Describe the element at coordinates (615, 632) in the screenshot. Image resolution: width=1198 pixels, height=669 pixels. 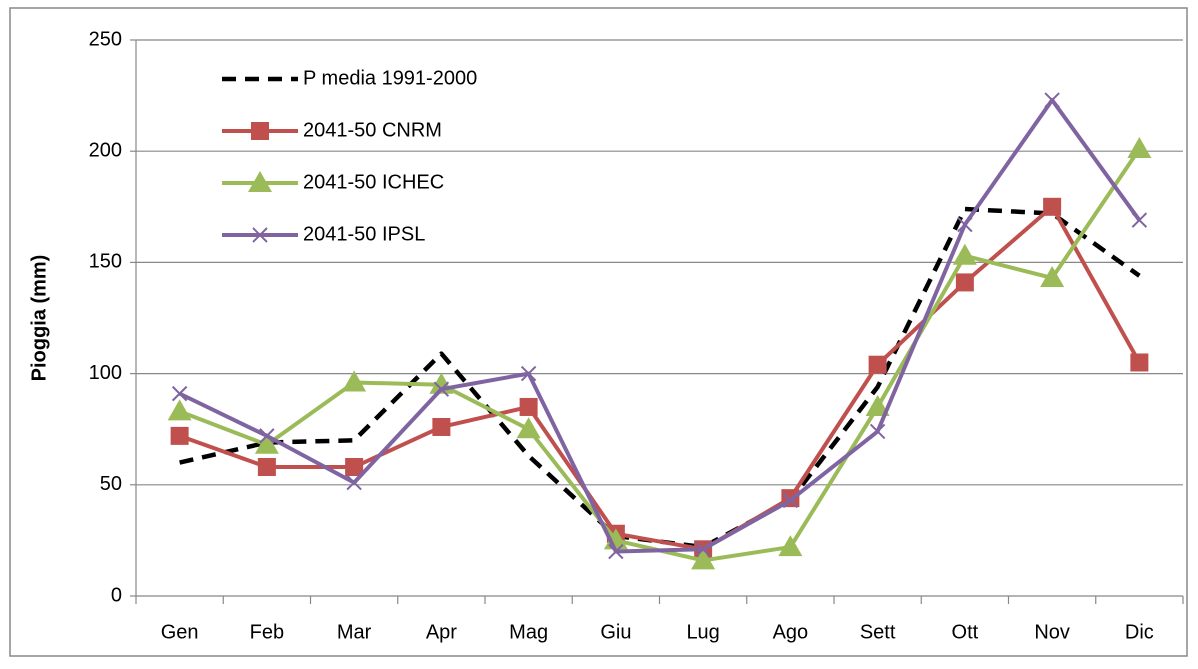
I see `x-tick-label: Giu` at that location.